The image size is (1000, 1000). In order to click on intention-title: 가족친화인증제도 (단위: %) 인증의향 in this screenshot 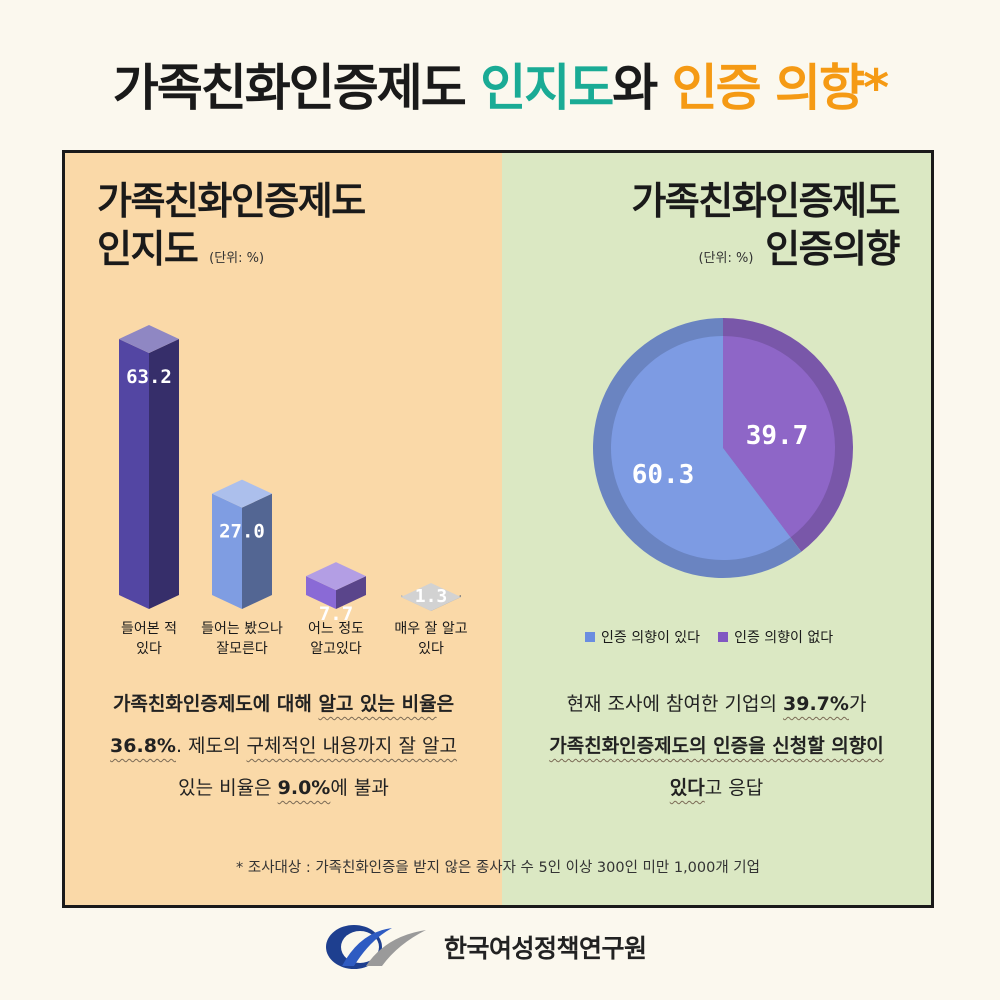, I will do `click(765, 225)`.